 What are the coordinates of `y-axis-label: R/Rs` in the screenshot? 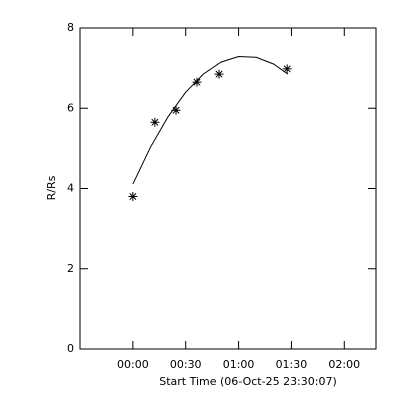 It's located at (51, 187).